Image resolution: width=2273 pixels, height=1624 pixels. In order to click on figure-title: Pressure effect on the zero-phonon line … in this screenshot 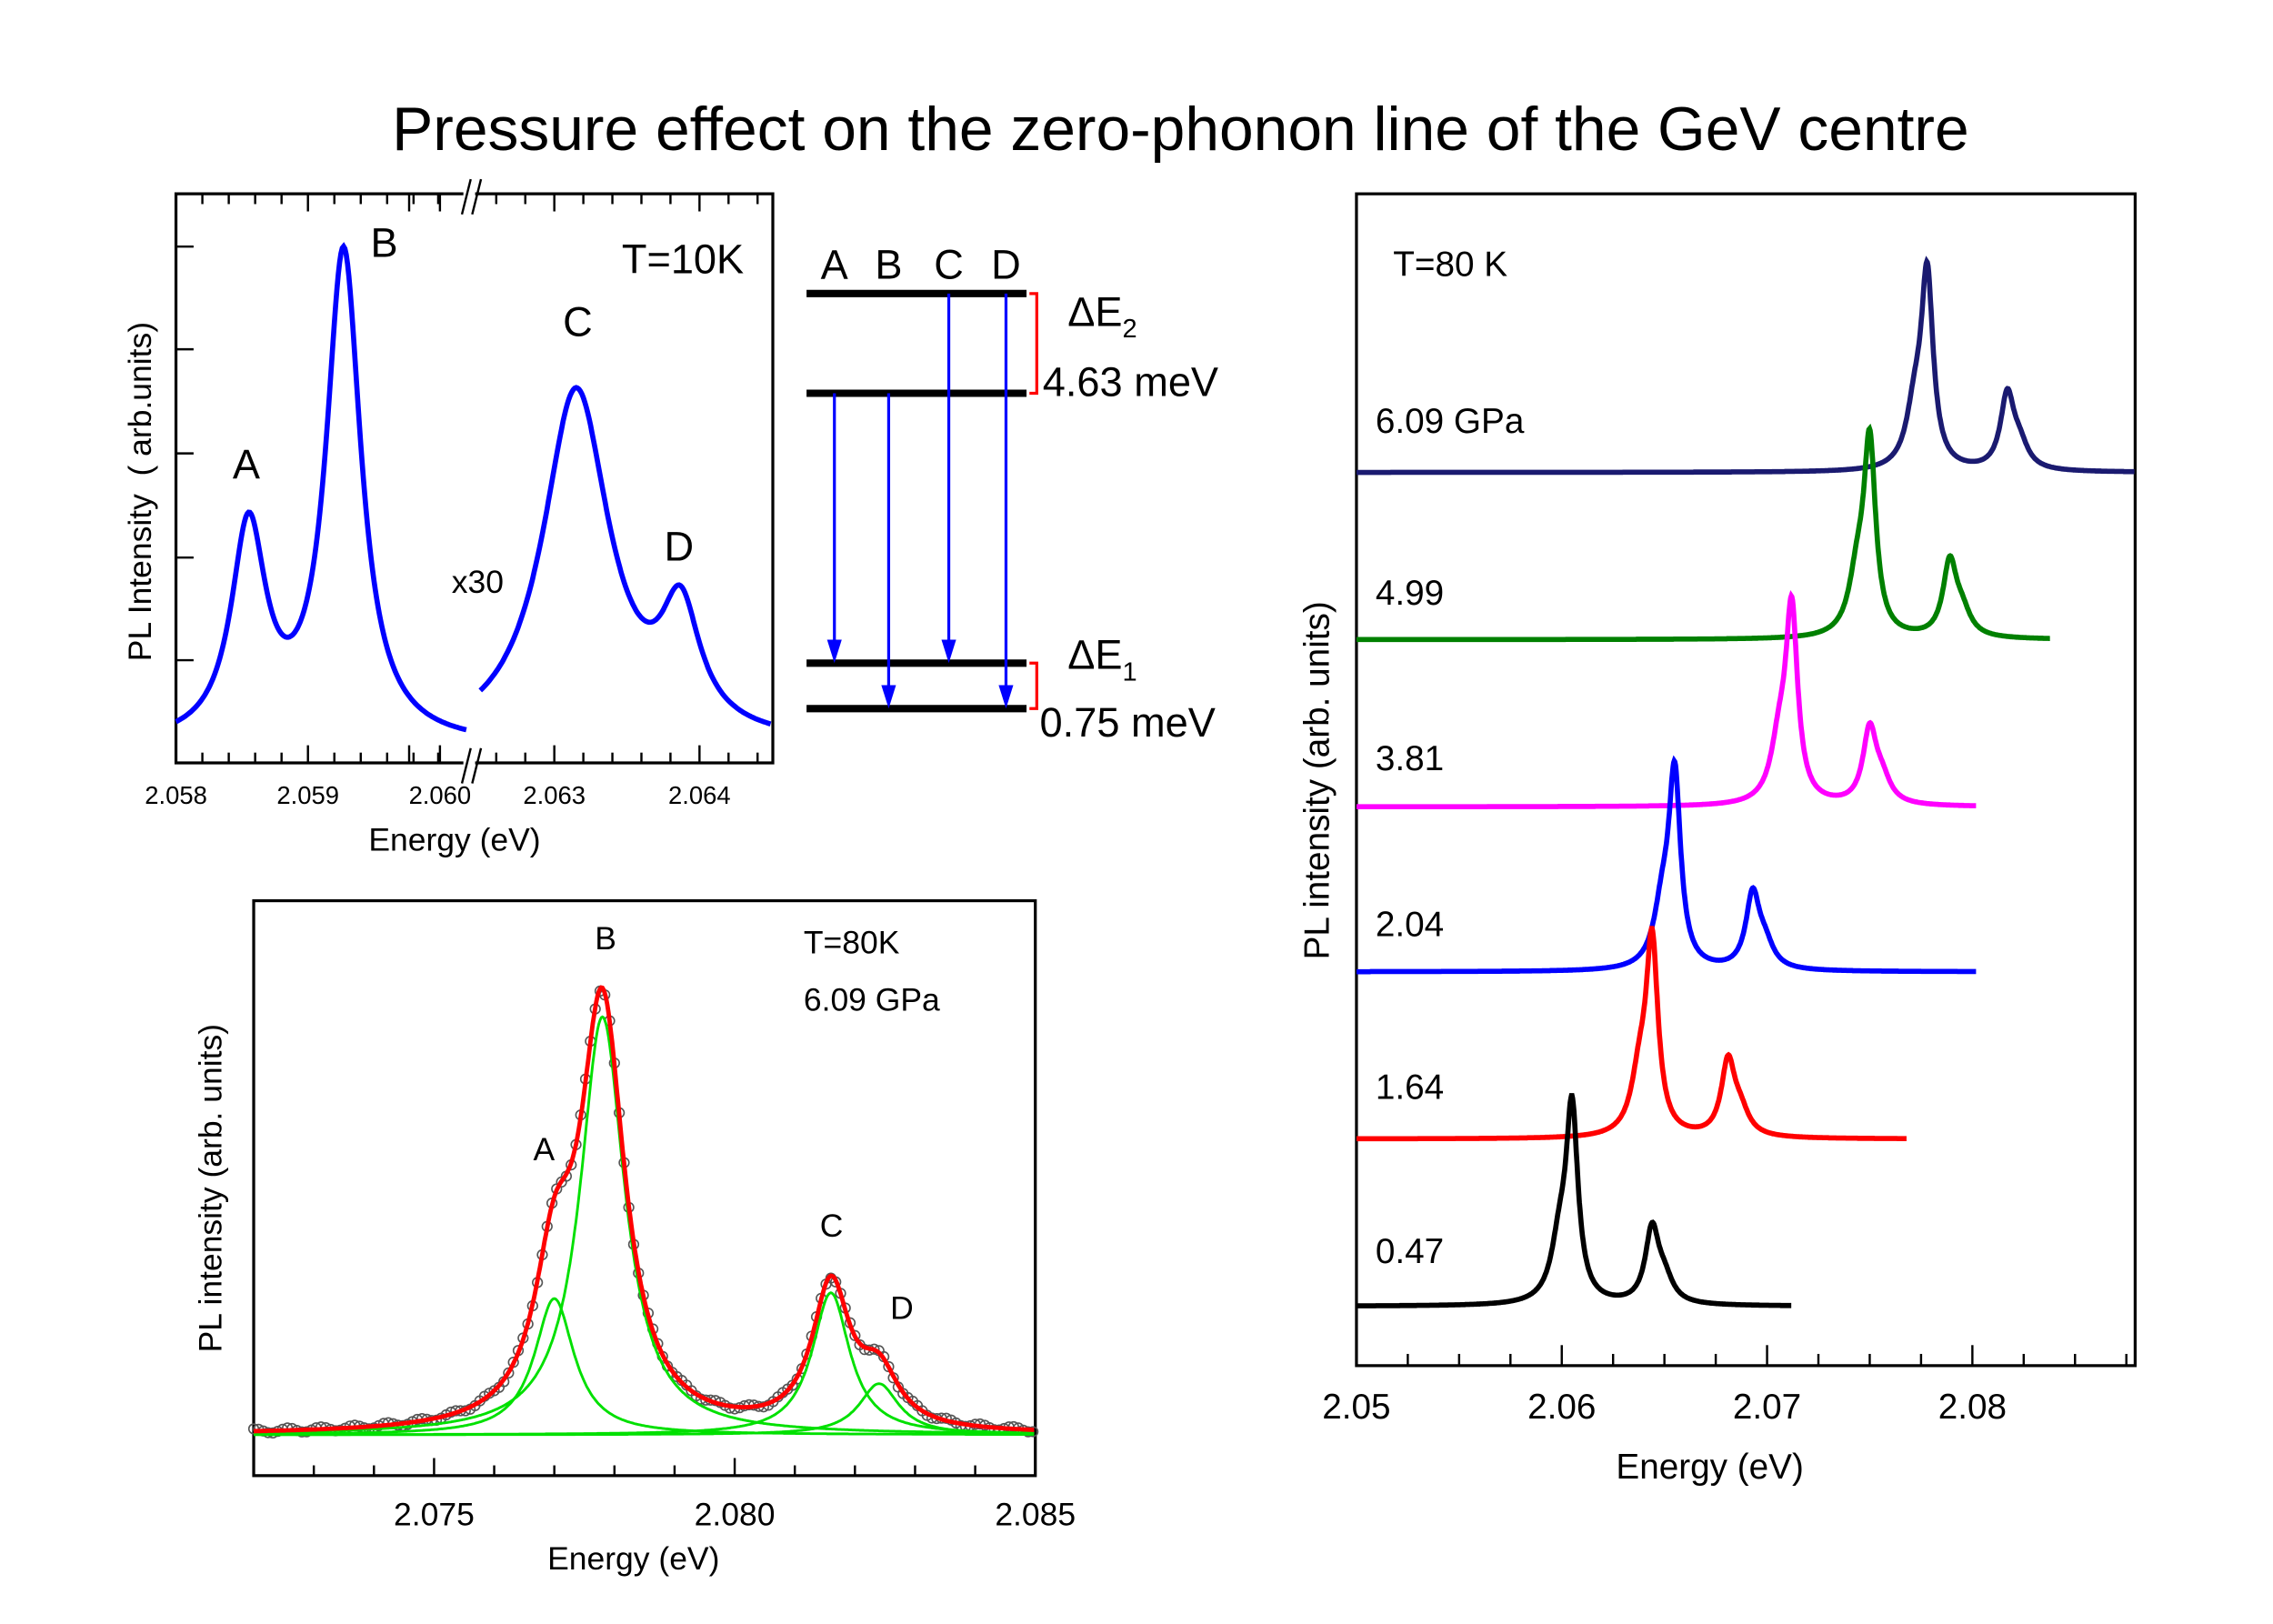, I will do `click(1180, 129)`.